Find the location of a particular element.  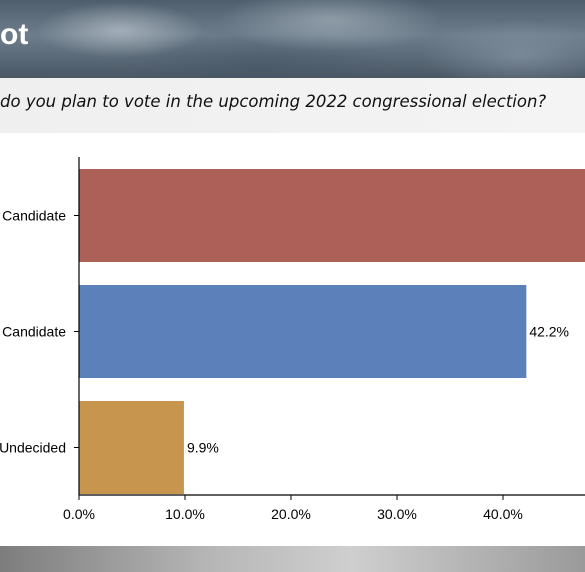

x-tick-label: 0.0% is located at coordinates (79, 514).